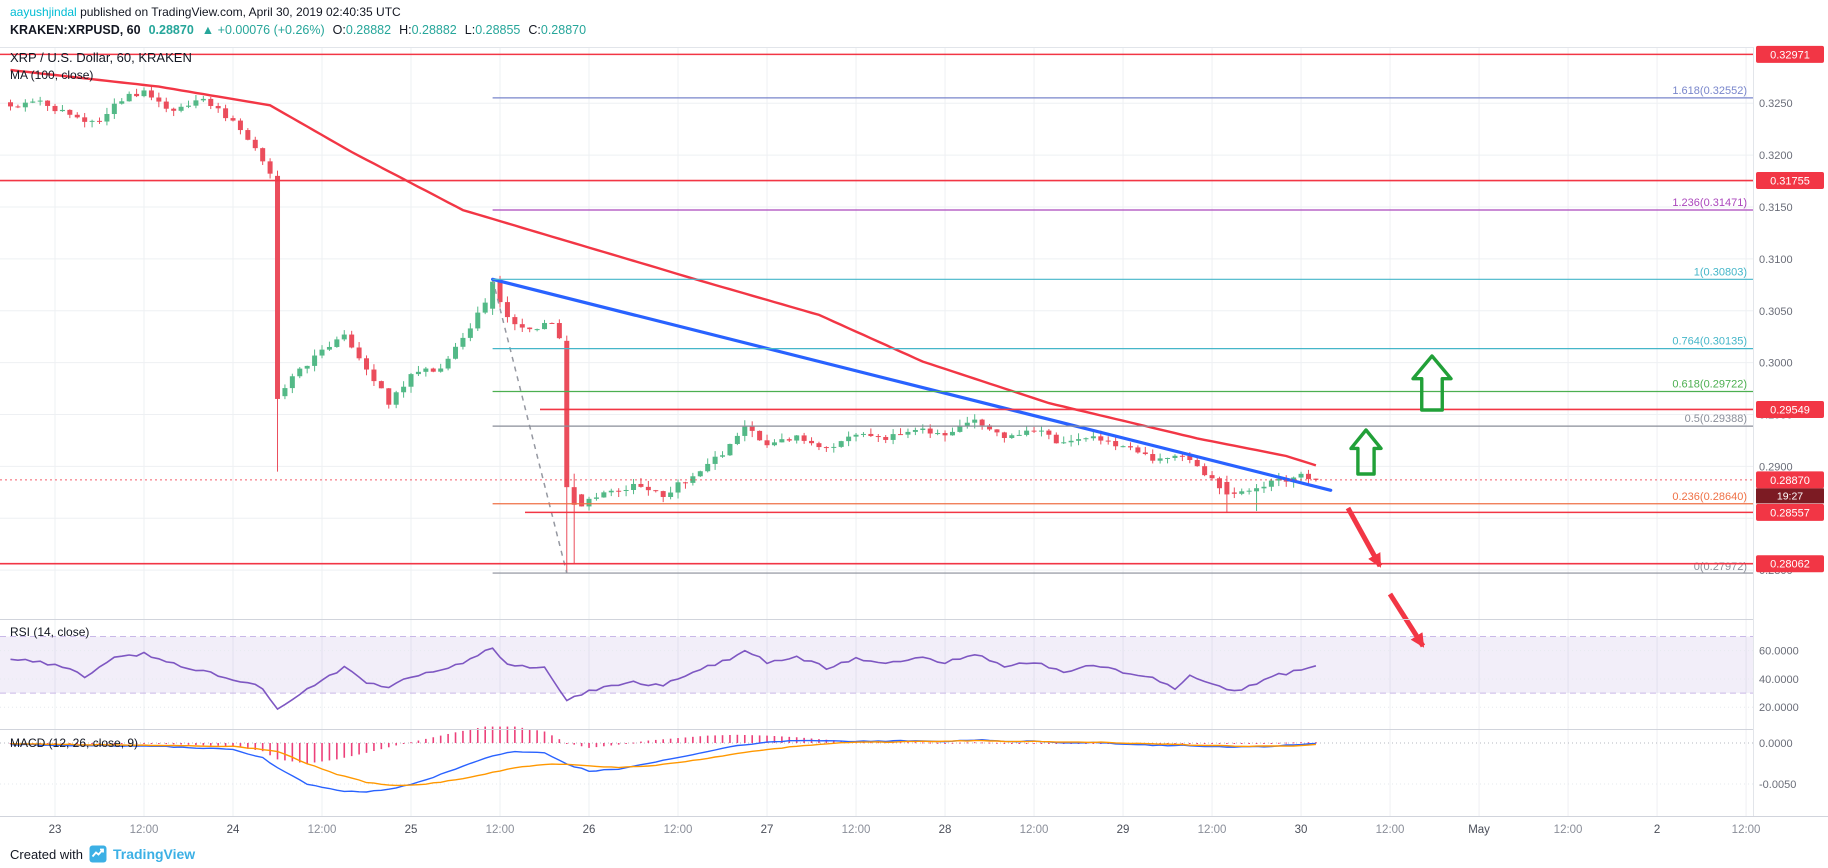 This screenshot has height=868, width=1828. What do you see at coordinates (1777, 785) in the screenshot?
I see `macd-axis-label: -0.0050` at bounding box center [1777, 785].